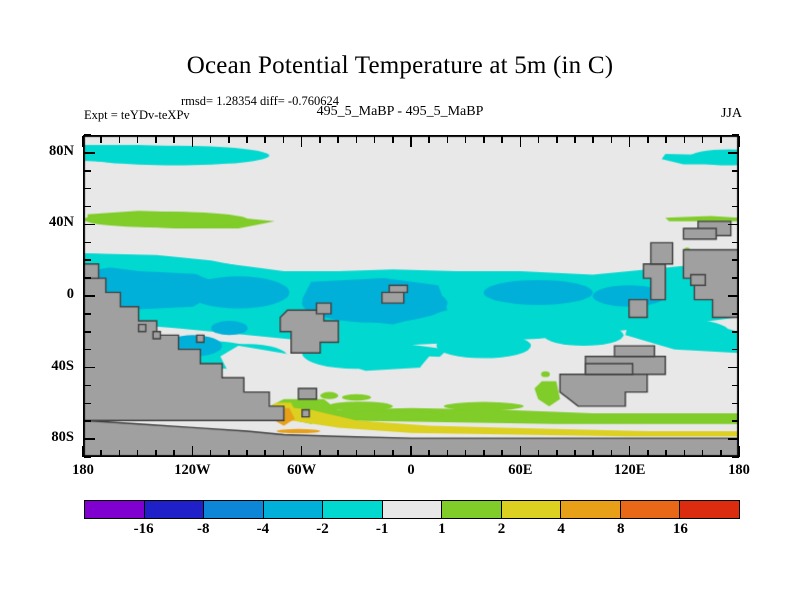  What do you see at coordinates (70, 294) in the screenshot?
I see `y-axis-label: 0` at bounding box center [70, 294].